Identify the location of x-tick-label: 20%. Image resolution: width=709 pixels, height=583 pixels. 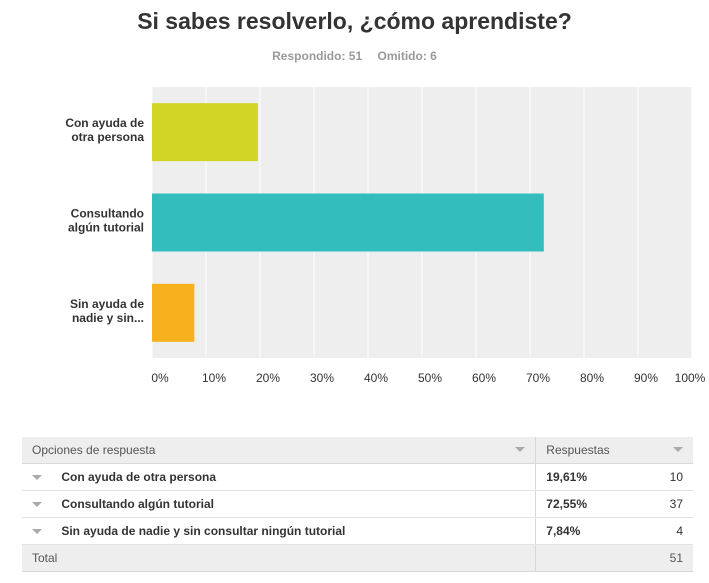
(268, 378).